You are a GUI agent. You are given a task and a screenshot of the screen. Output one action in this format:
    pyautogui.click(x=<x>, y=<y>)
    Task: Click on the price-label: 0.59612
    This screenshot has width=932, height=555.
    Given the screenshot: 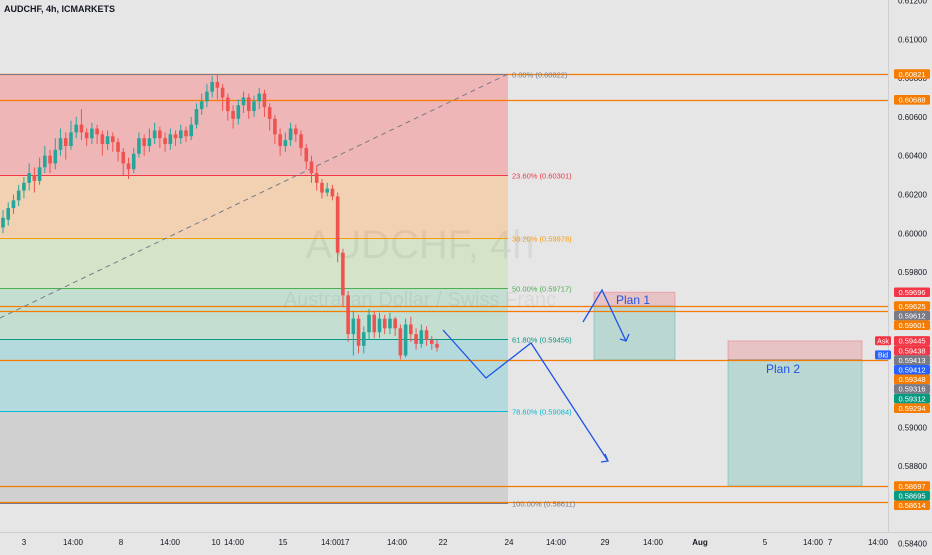 What is the action you would take?
    pyautogui.click(x=912, y=315)
    